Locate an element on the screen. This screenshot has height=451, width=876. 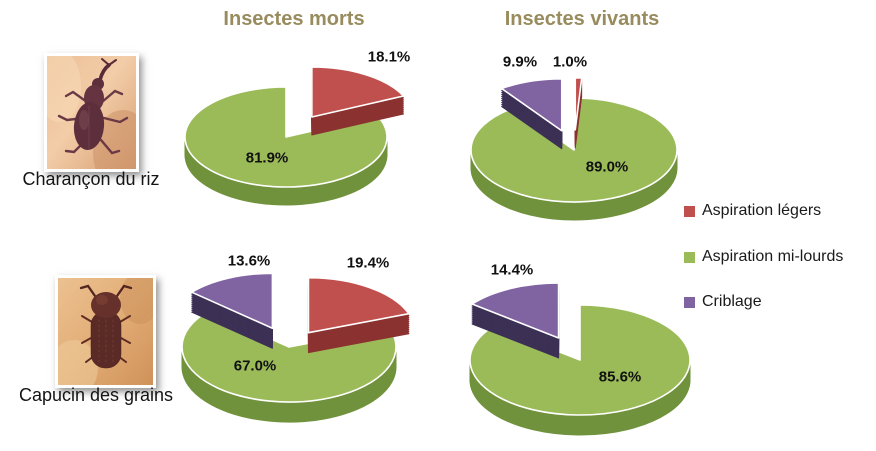
legend-item-criblage: Criblage is located at coordinates (723, 302).